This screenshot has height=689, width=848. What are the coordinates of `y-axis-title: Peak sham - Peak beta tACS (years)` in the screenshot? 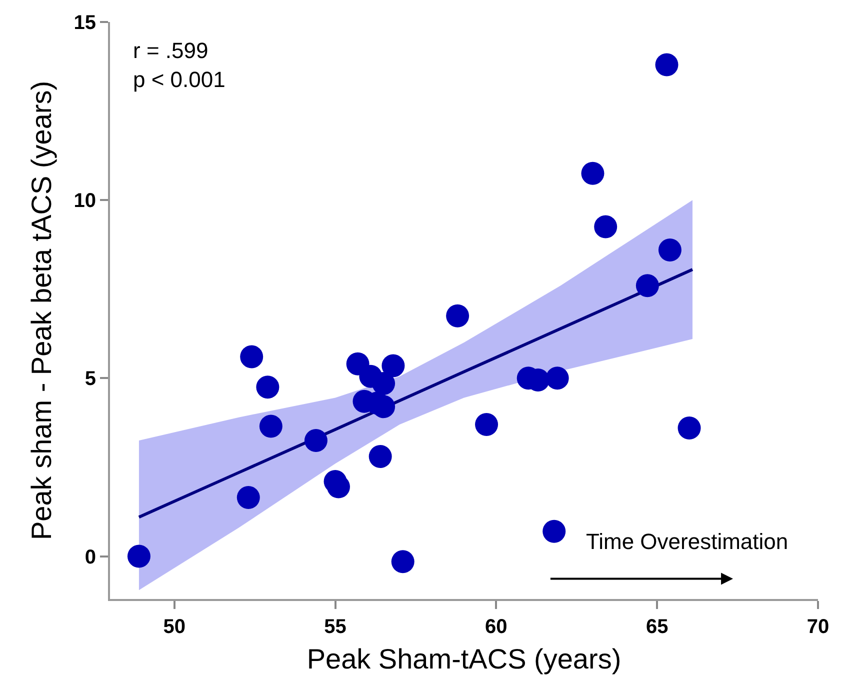 It's located at (41, 310).